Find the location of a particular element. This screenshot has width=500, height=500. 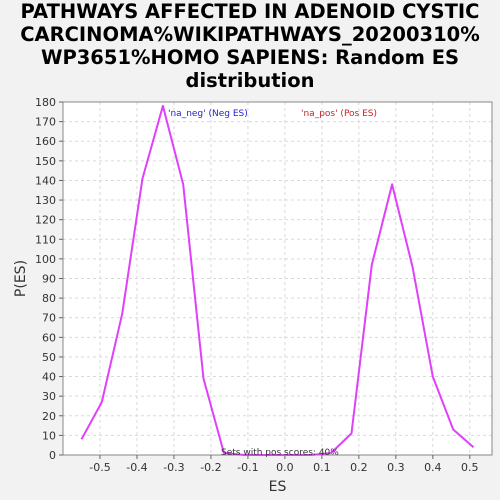

chart-title-line-4: distribution is located at coordinates (250, 80).